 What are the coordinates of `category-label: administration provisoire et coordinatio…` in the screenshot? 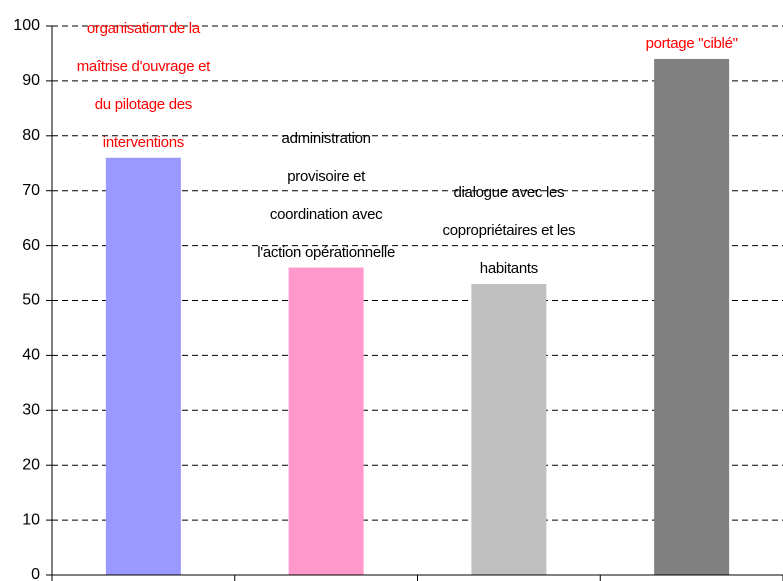 It's located at (326, 195).